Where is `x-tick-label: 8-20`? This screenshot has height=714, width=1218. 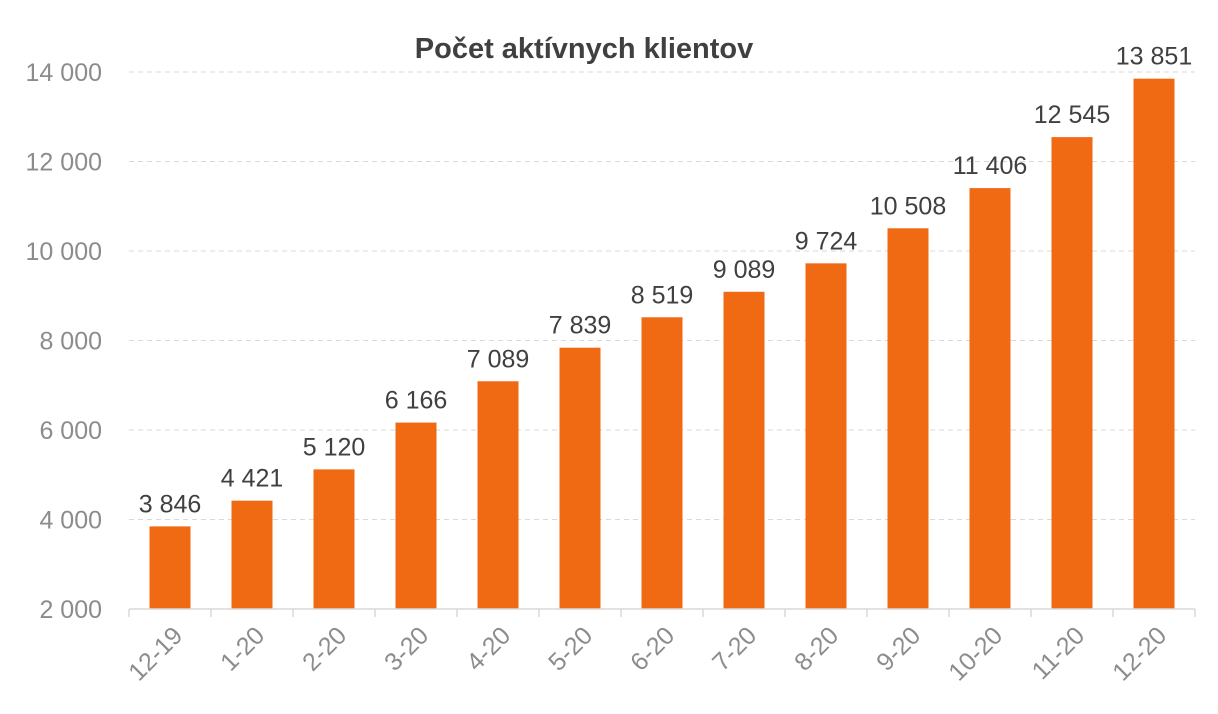 x-tick-label: 8-20 is located at coordinates (816, 648).